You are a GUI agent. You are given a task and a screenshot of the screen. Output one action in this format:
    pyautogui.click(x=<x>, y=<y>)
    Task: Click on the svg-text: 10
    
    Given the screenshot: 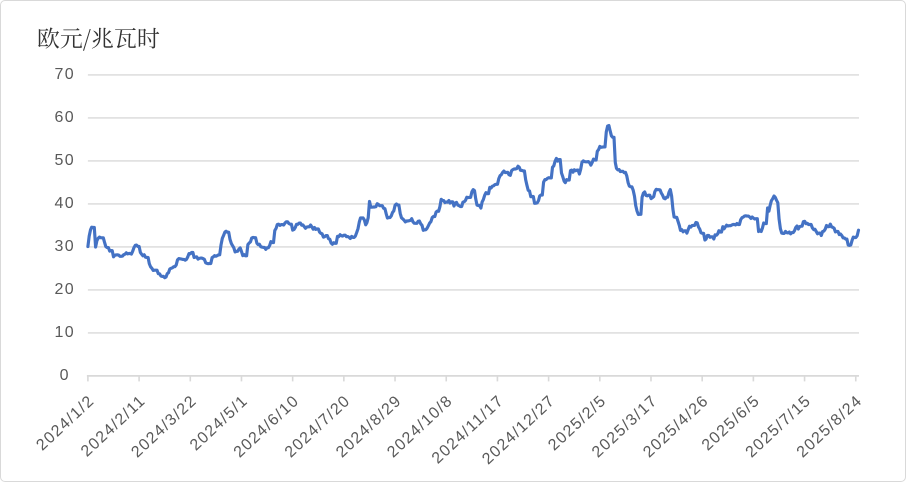 What is the action you would take?
    pyautogui.click(x=65, y=332)
    